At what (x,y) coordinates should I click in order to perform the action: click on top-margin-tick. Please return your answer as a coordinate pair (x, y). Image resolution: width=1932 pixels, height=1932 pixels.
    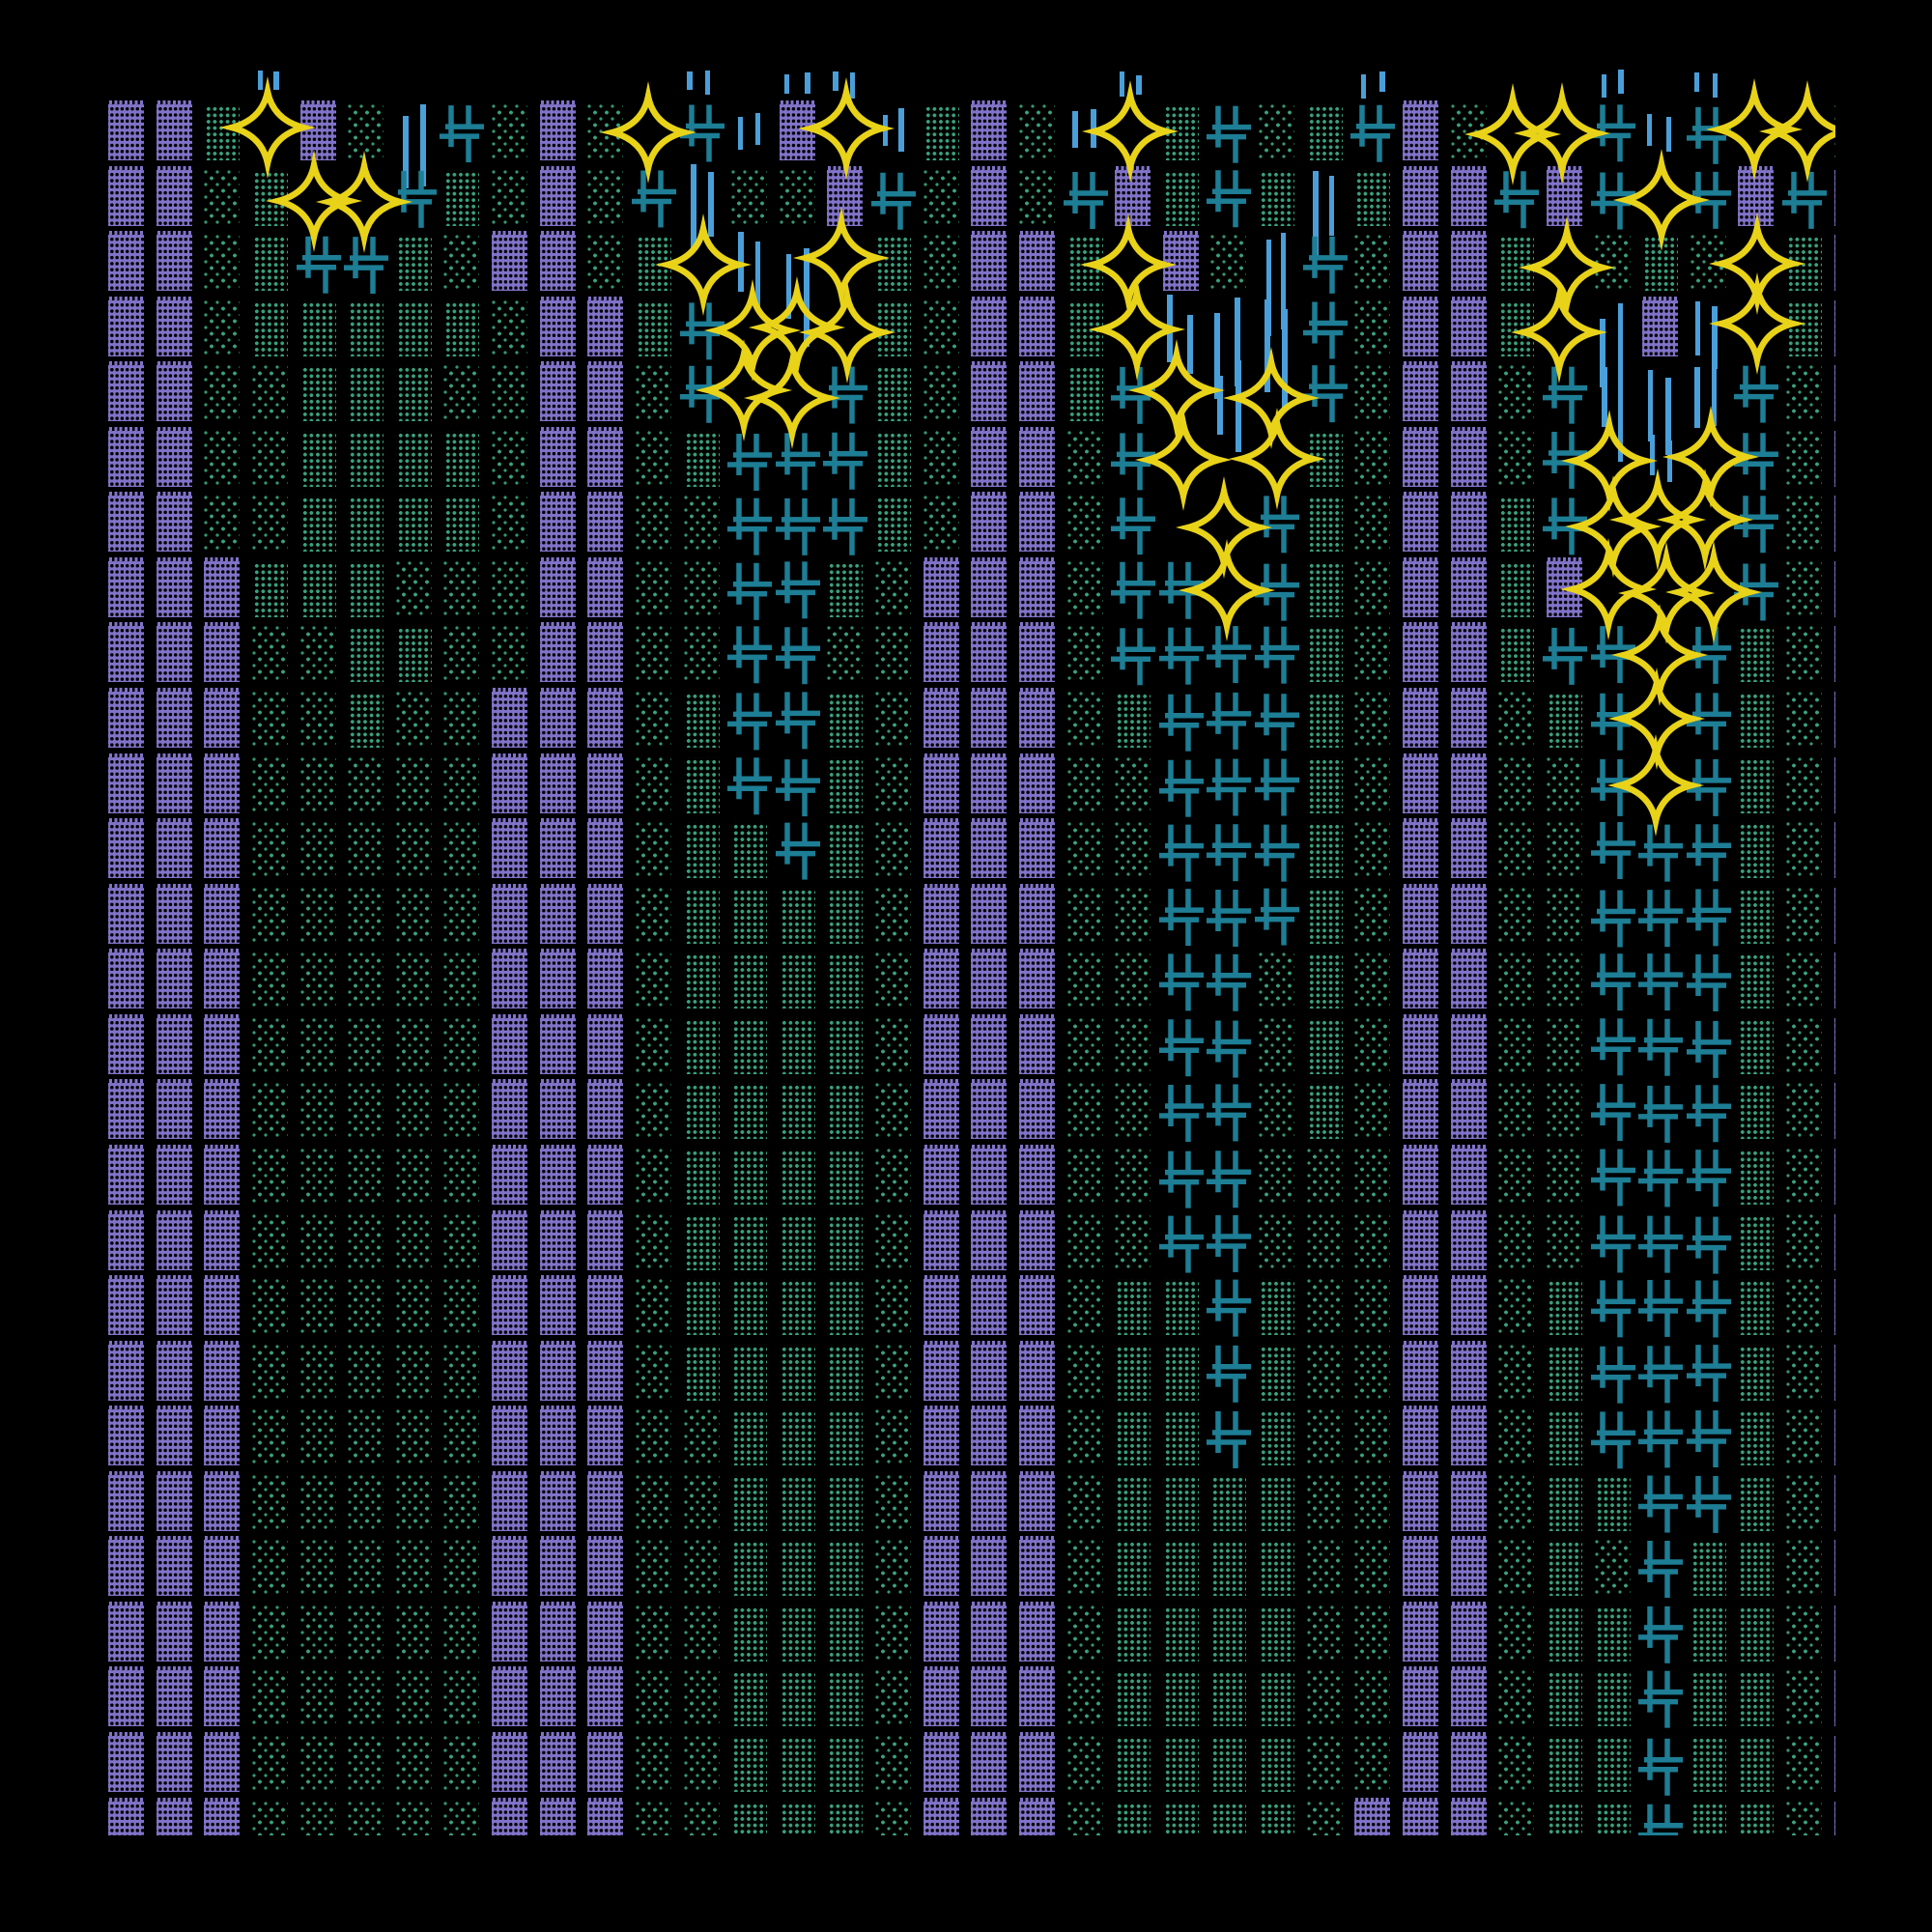
    Looking at the image, I should click on (1621, 82).